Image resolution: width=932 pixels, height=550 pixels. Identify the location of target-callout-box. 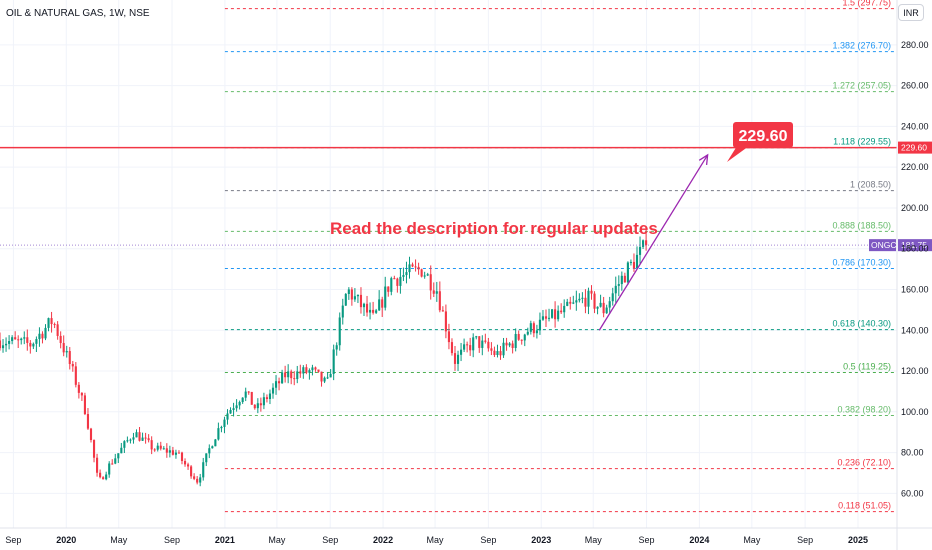
(763, 135).